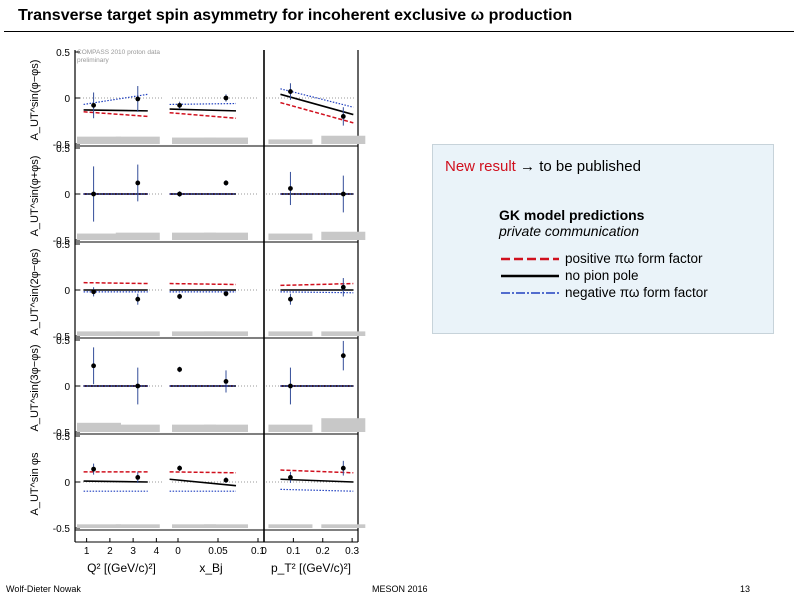  Describe the element at coordinates (400, 589) in the screenshot. I see `footer-conference: MESON 2016` at that location.